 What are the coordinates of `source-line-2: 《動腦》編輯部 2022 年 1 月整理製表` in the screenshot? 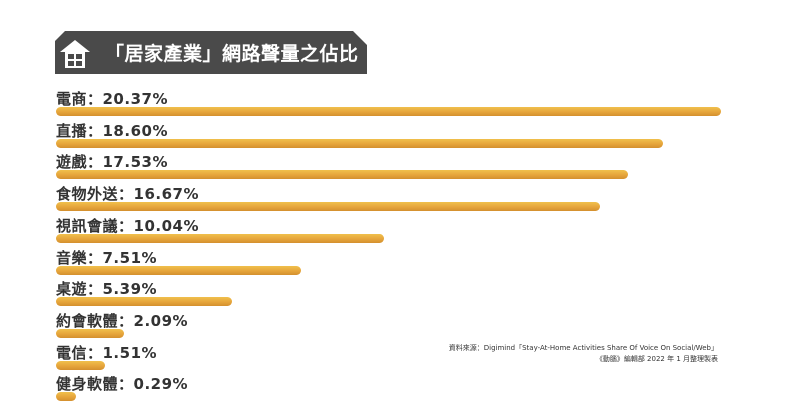 It's located at (656, 359).